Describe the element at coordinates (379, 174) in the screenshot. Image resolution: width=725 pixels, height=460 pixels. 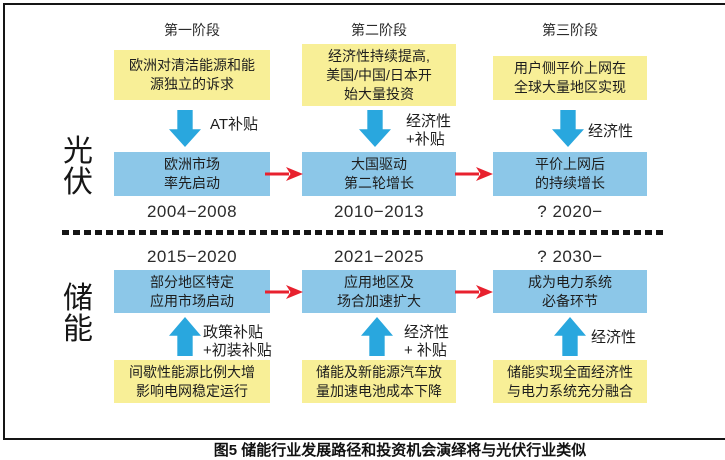
I see `pv-result-box-2: 大国驱动 第二轮增长` at that location.